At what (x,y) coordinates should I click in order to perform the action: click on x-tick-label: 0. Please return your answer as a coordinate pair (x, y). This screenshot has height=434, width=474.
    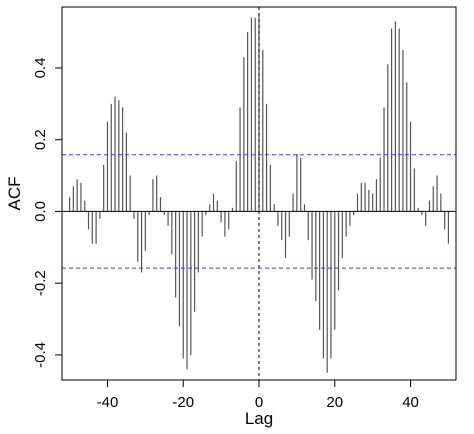
    Looking at the image, I should click on (259, 402).